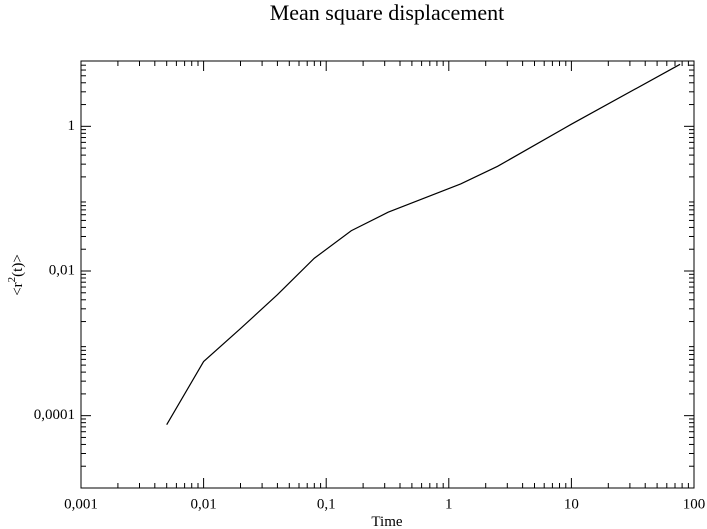 Image resolution: width=707 pixels, height=529 pixels. What do you see at coordinates (72, 126) in the screenshot?
I see `y-tick-label: 1` at bounding box center [72, 126].